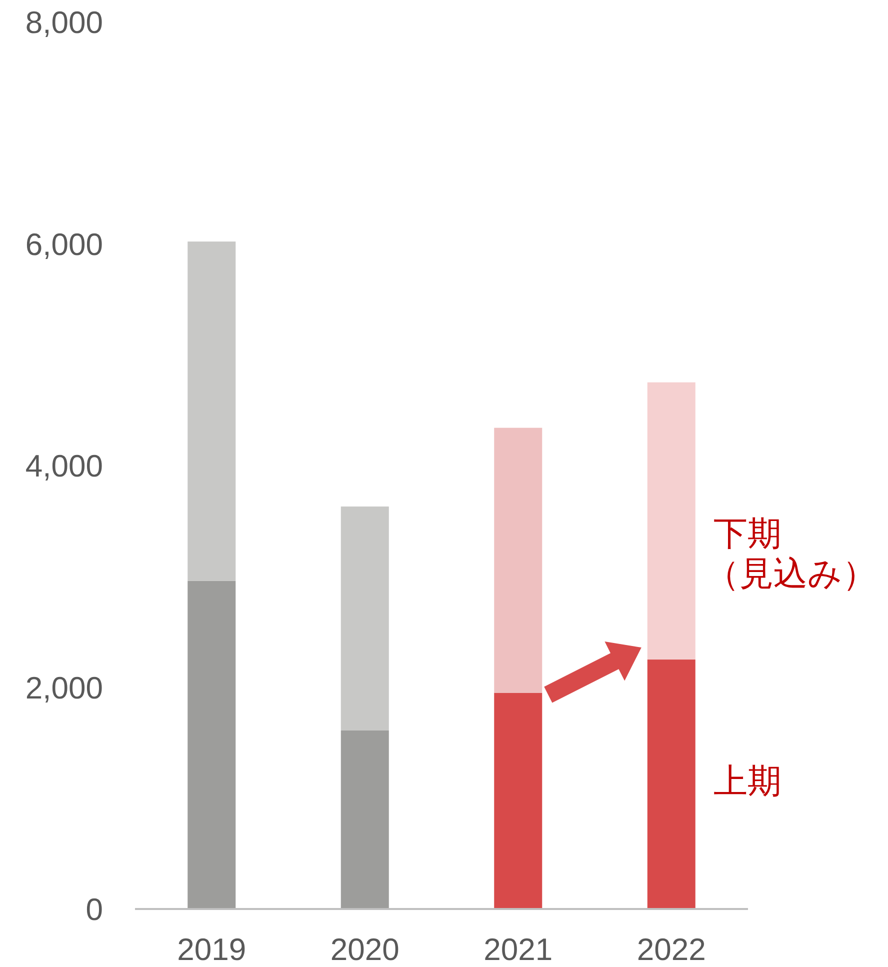  Describe the element at coordinates (790, 553) in the screenshot. I see `series-label: 下期（見込み）` at that location.